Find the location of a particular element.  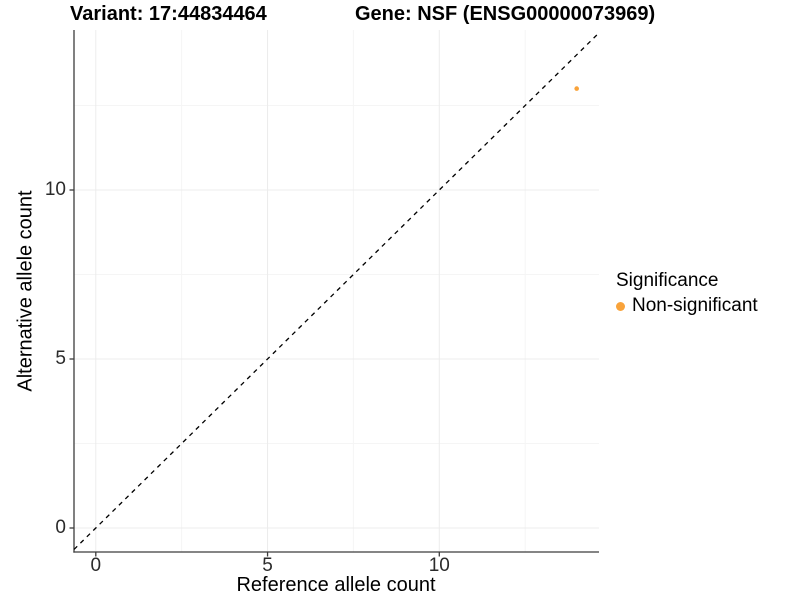

legend-item: Non-significant is located at coordinates (687, 306).